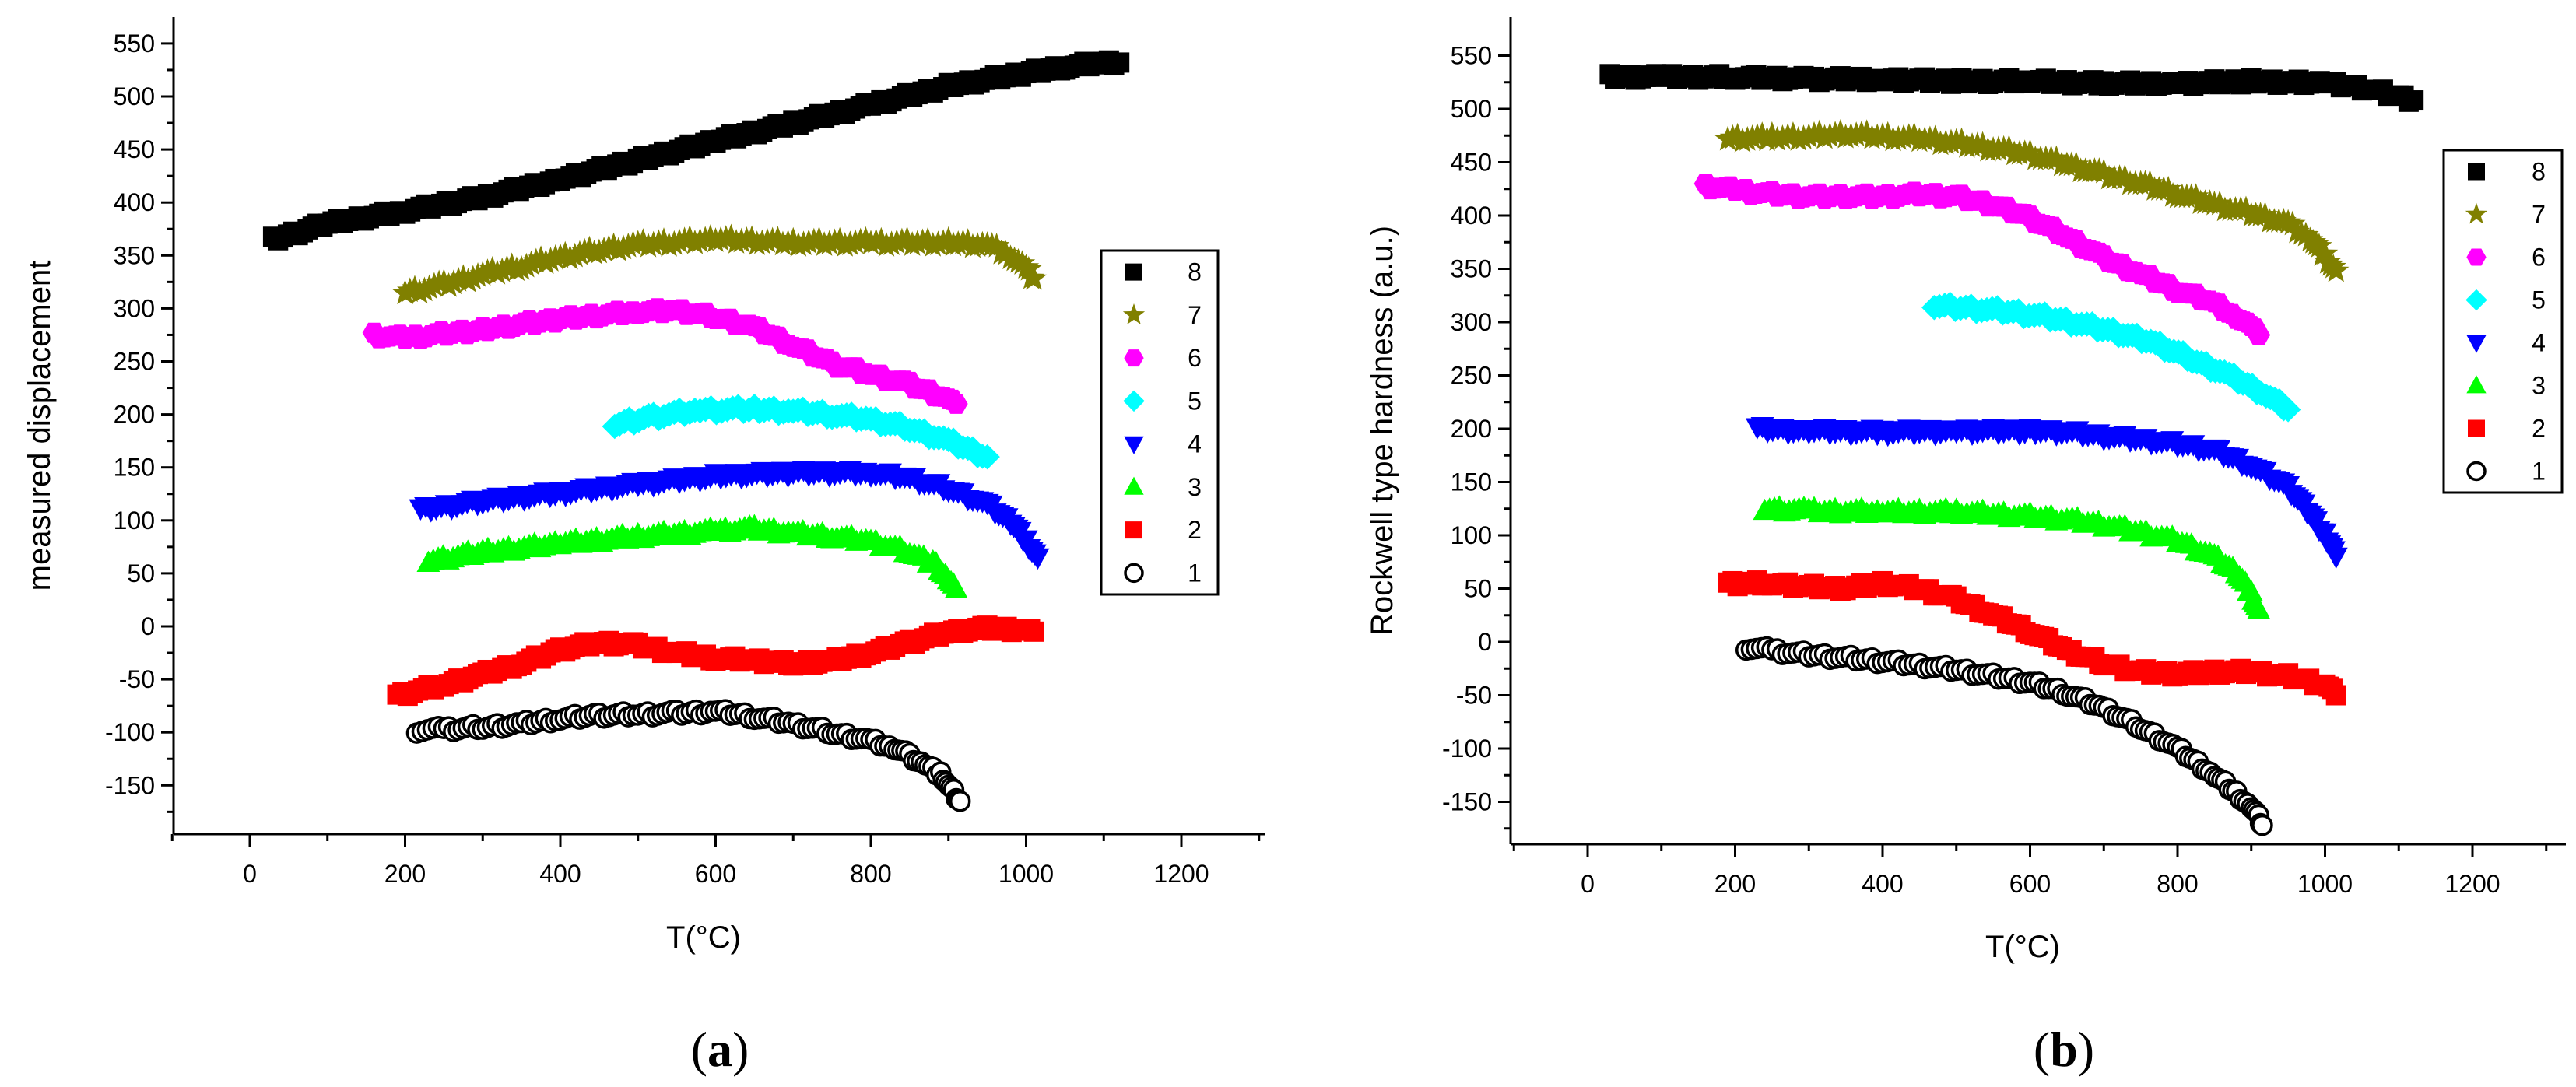 The height and width of the screenshot is (1087, 2576). I want to click on legend-label: 4, so click(2539, 343).